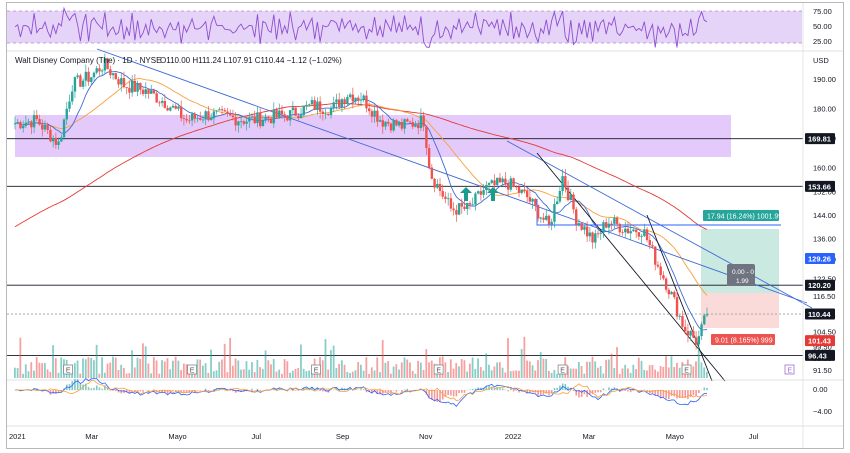 This screenshot has height=453, width=850. Describe the element at coordinates (820, 285) in the screenshot. I see `price-tag-bg` at that location.